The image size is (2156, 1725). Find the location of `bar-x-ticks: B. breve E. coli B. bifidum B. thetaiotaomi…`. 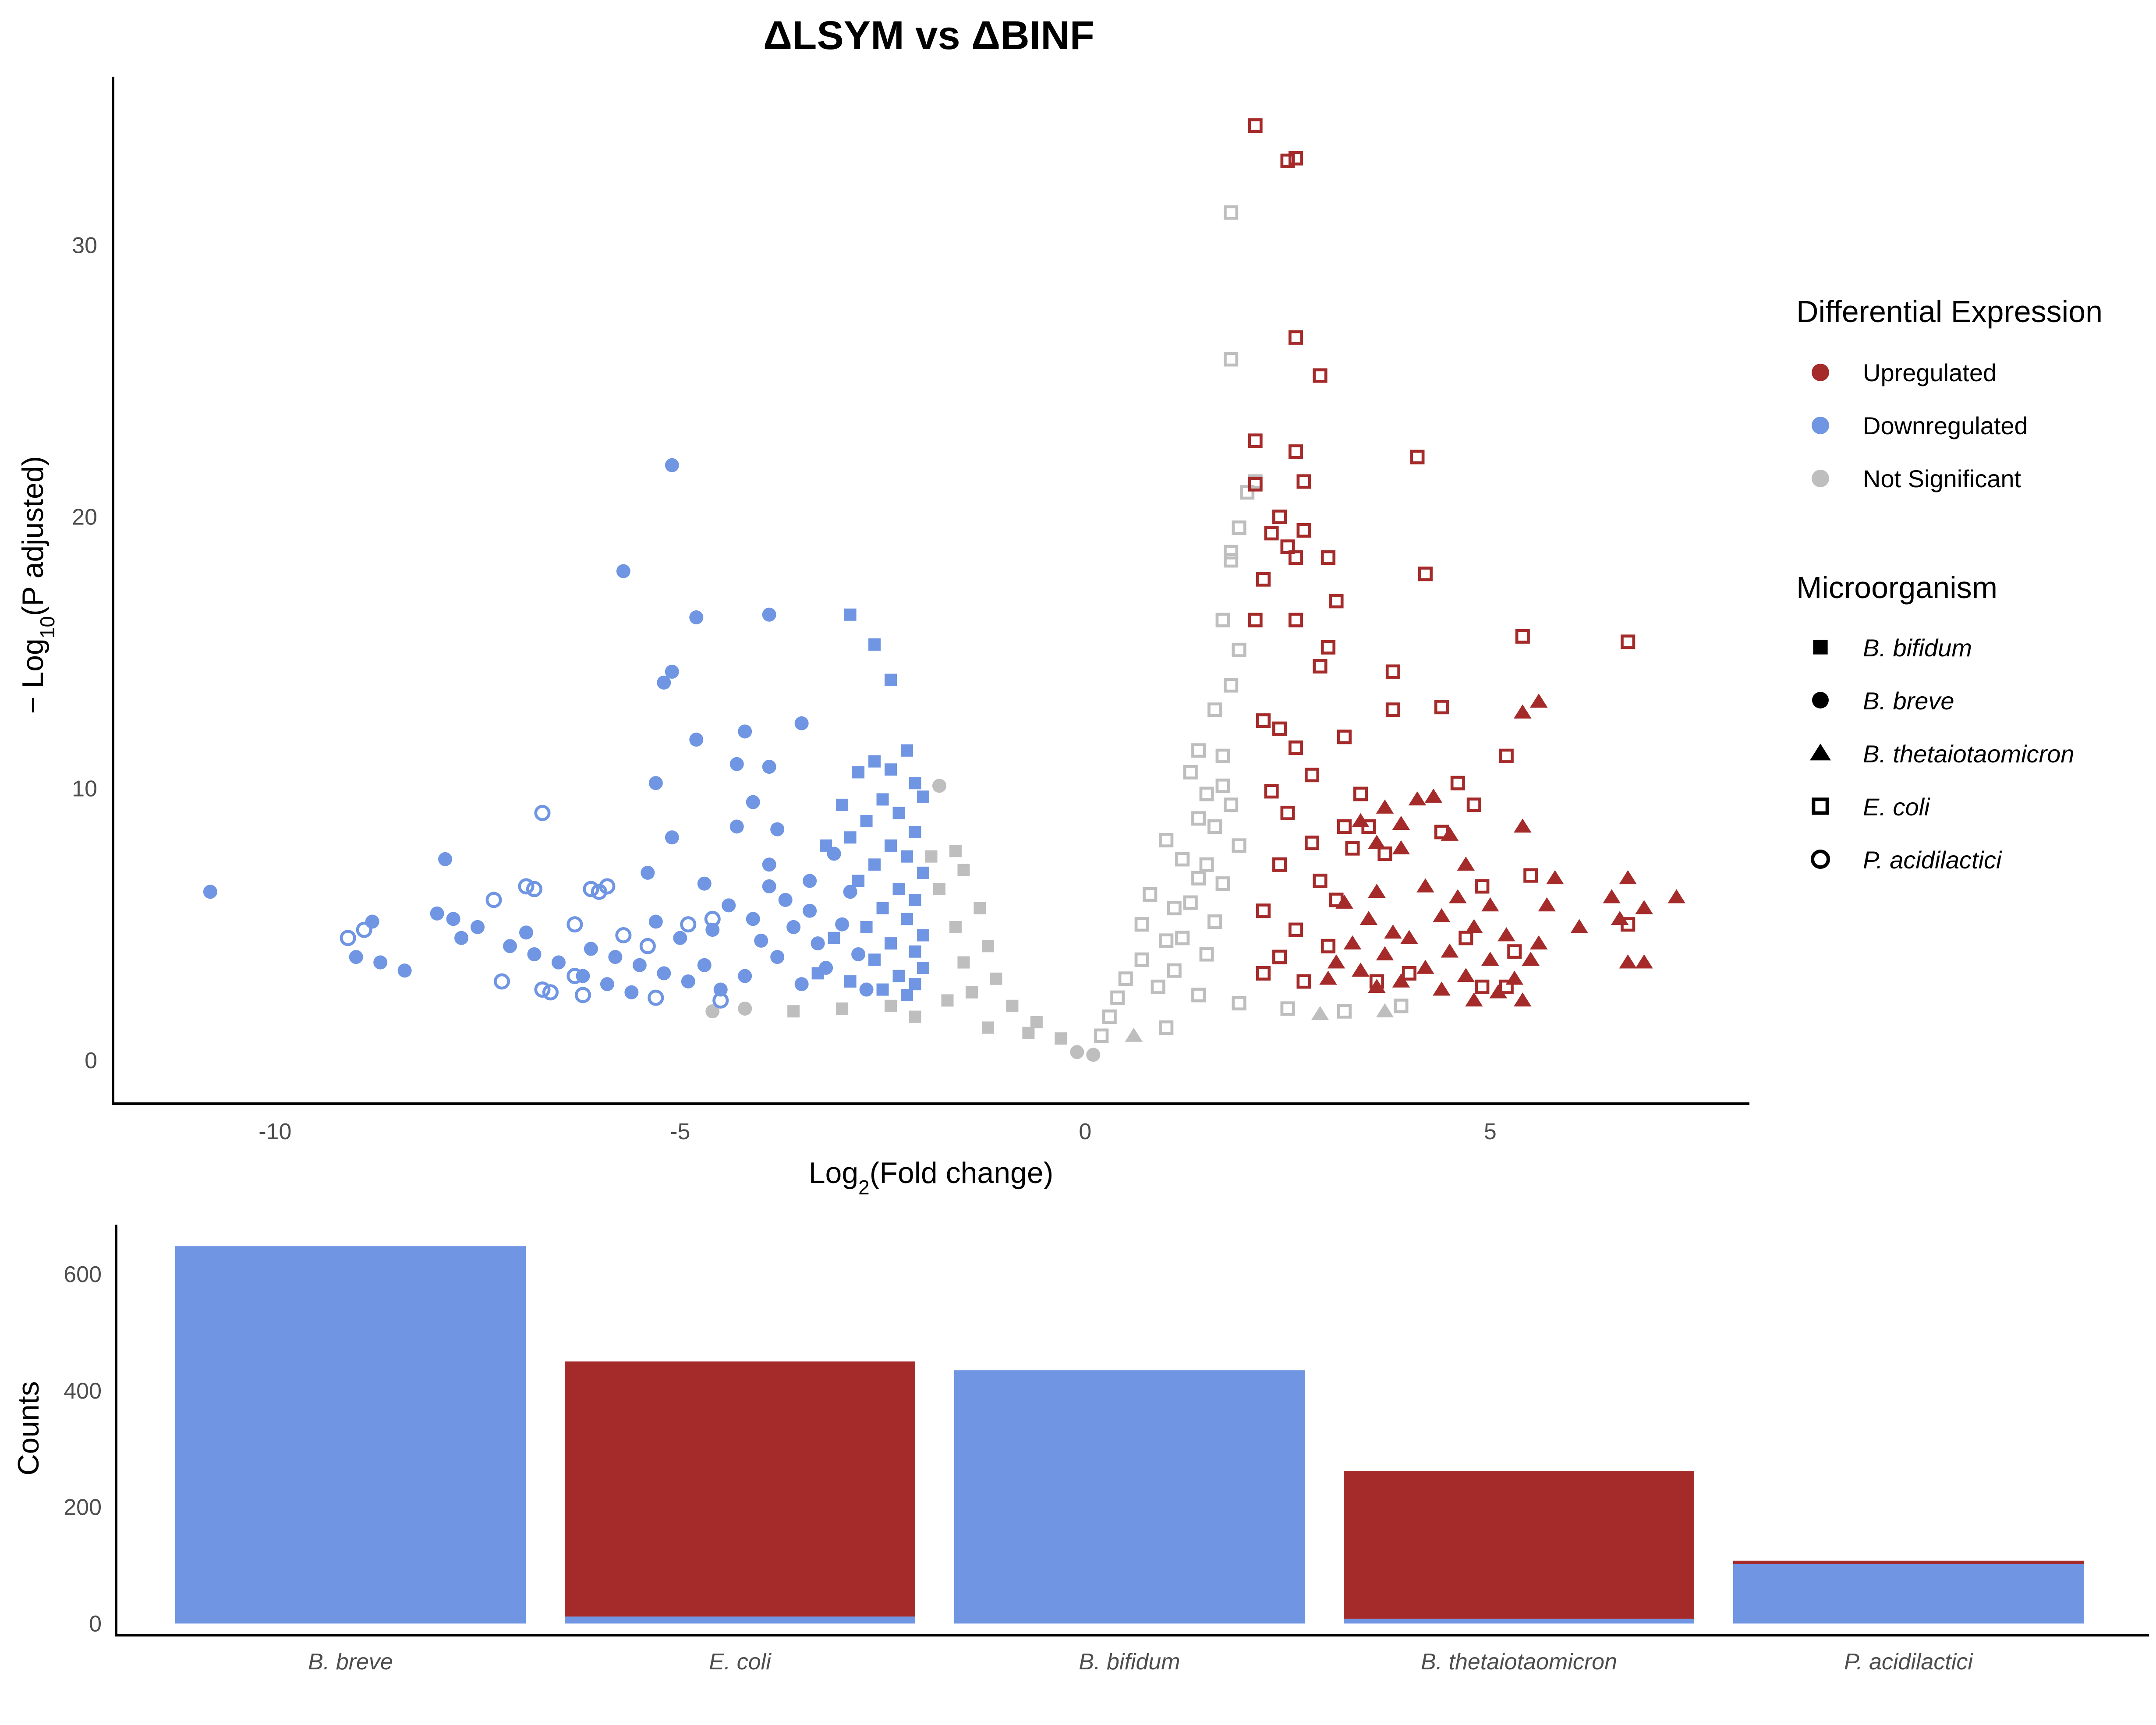

bar-x-ticks: B. breve E. coli B. bifidum B. thetaiotaomi… is located at coordinates (1140, 1662).